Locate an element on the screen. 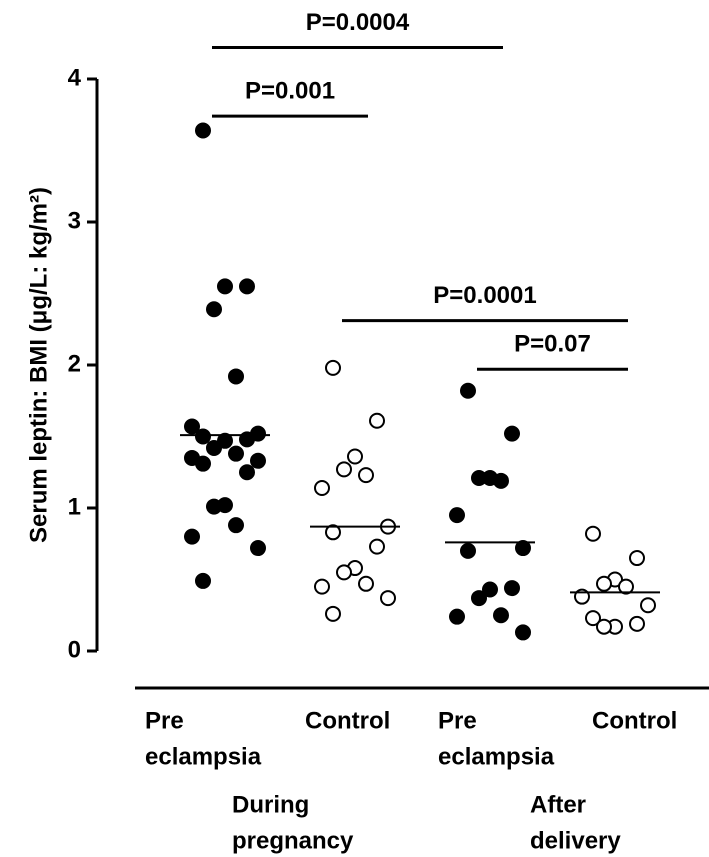  y-tick-label: 4 is located at coordinates (75, 77).